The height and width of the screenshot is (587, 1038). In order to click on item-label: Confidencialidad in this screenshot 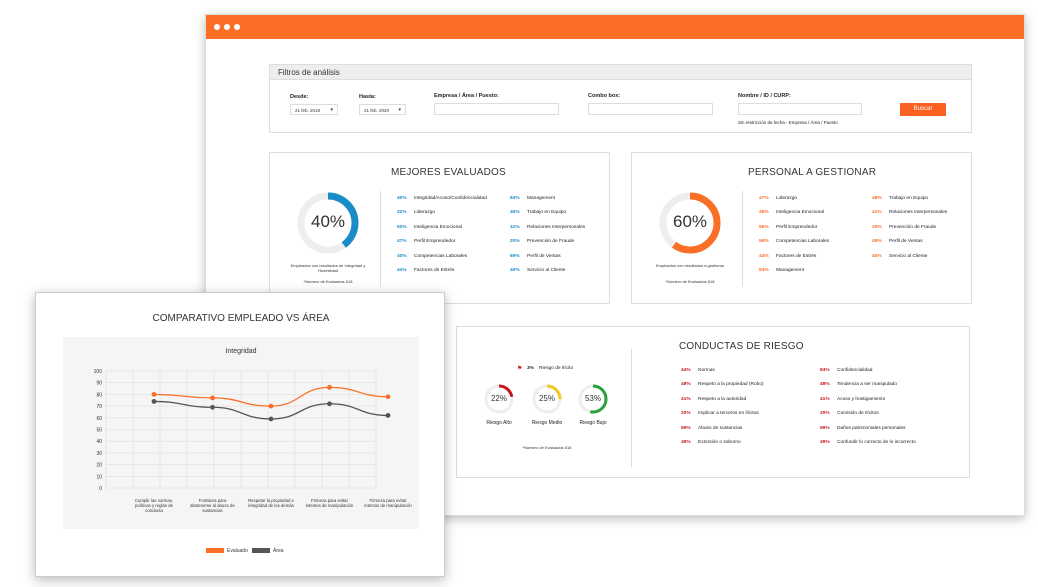, I will do `click(855, 370)`.